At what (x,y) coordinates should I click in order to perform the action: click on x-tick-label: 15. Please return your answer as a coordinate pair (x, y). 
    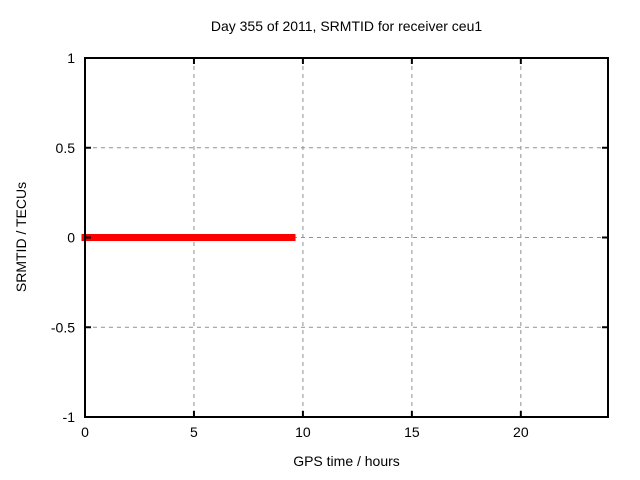
    Looking at the image, I should click on (412, 432).